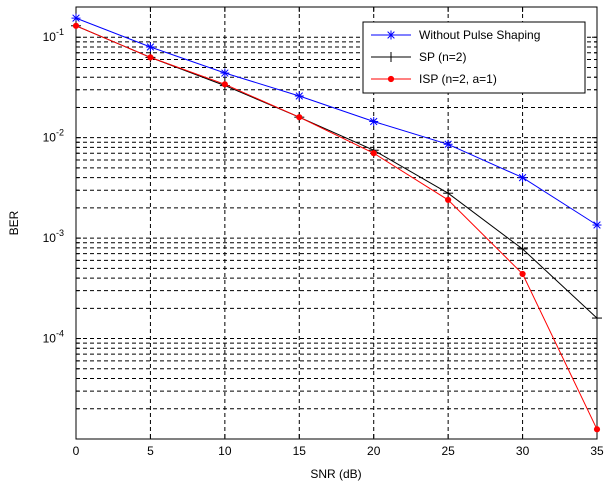 This screenshot has height=484, width=605. What do you see at coordinates (60, 334) in the screenshot?
I see `y-tick-label-exponent: -4` at bounding box center [60, 334].